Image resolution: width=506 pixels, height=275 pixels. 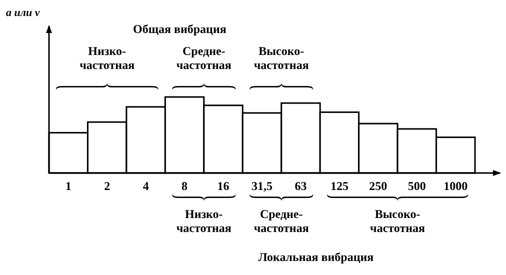 What do you see at coordinates (262, 186) in the screenshot?
I see `x-tick-label: 31,5` at bounding box center [262, 186].